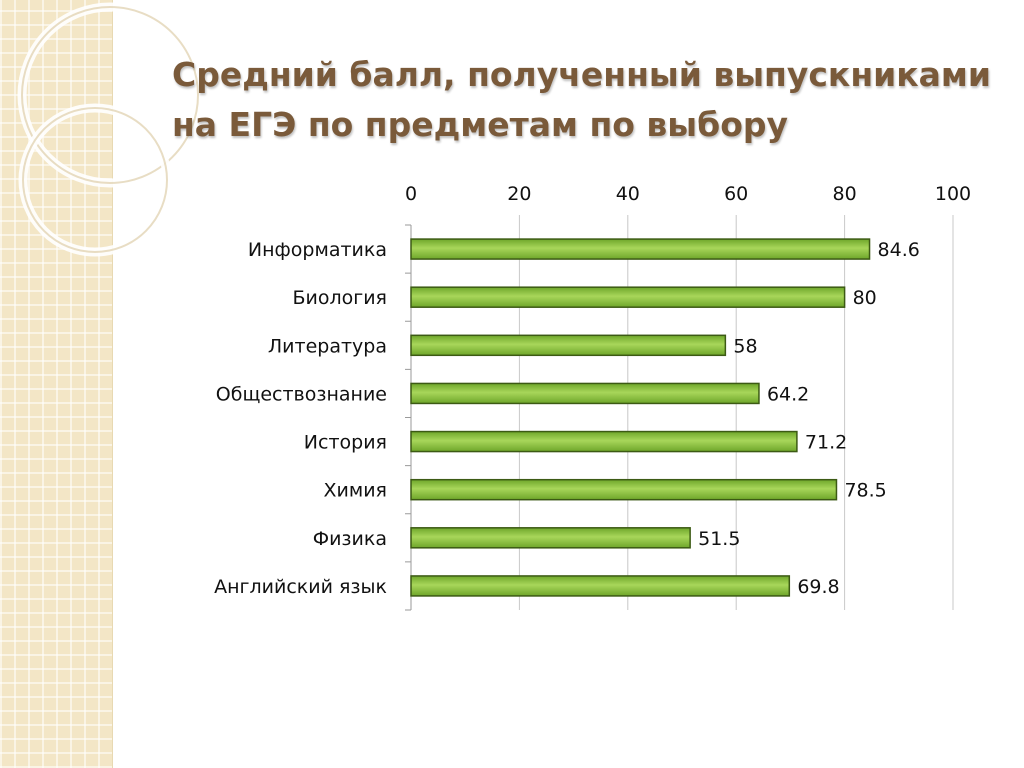  I want to click on category-label: Химия, so click(355, 491).